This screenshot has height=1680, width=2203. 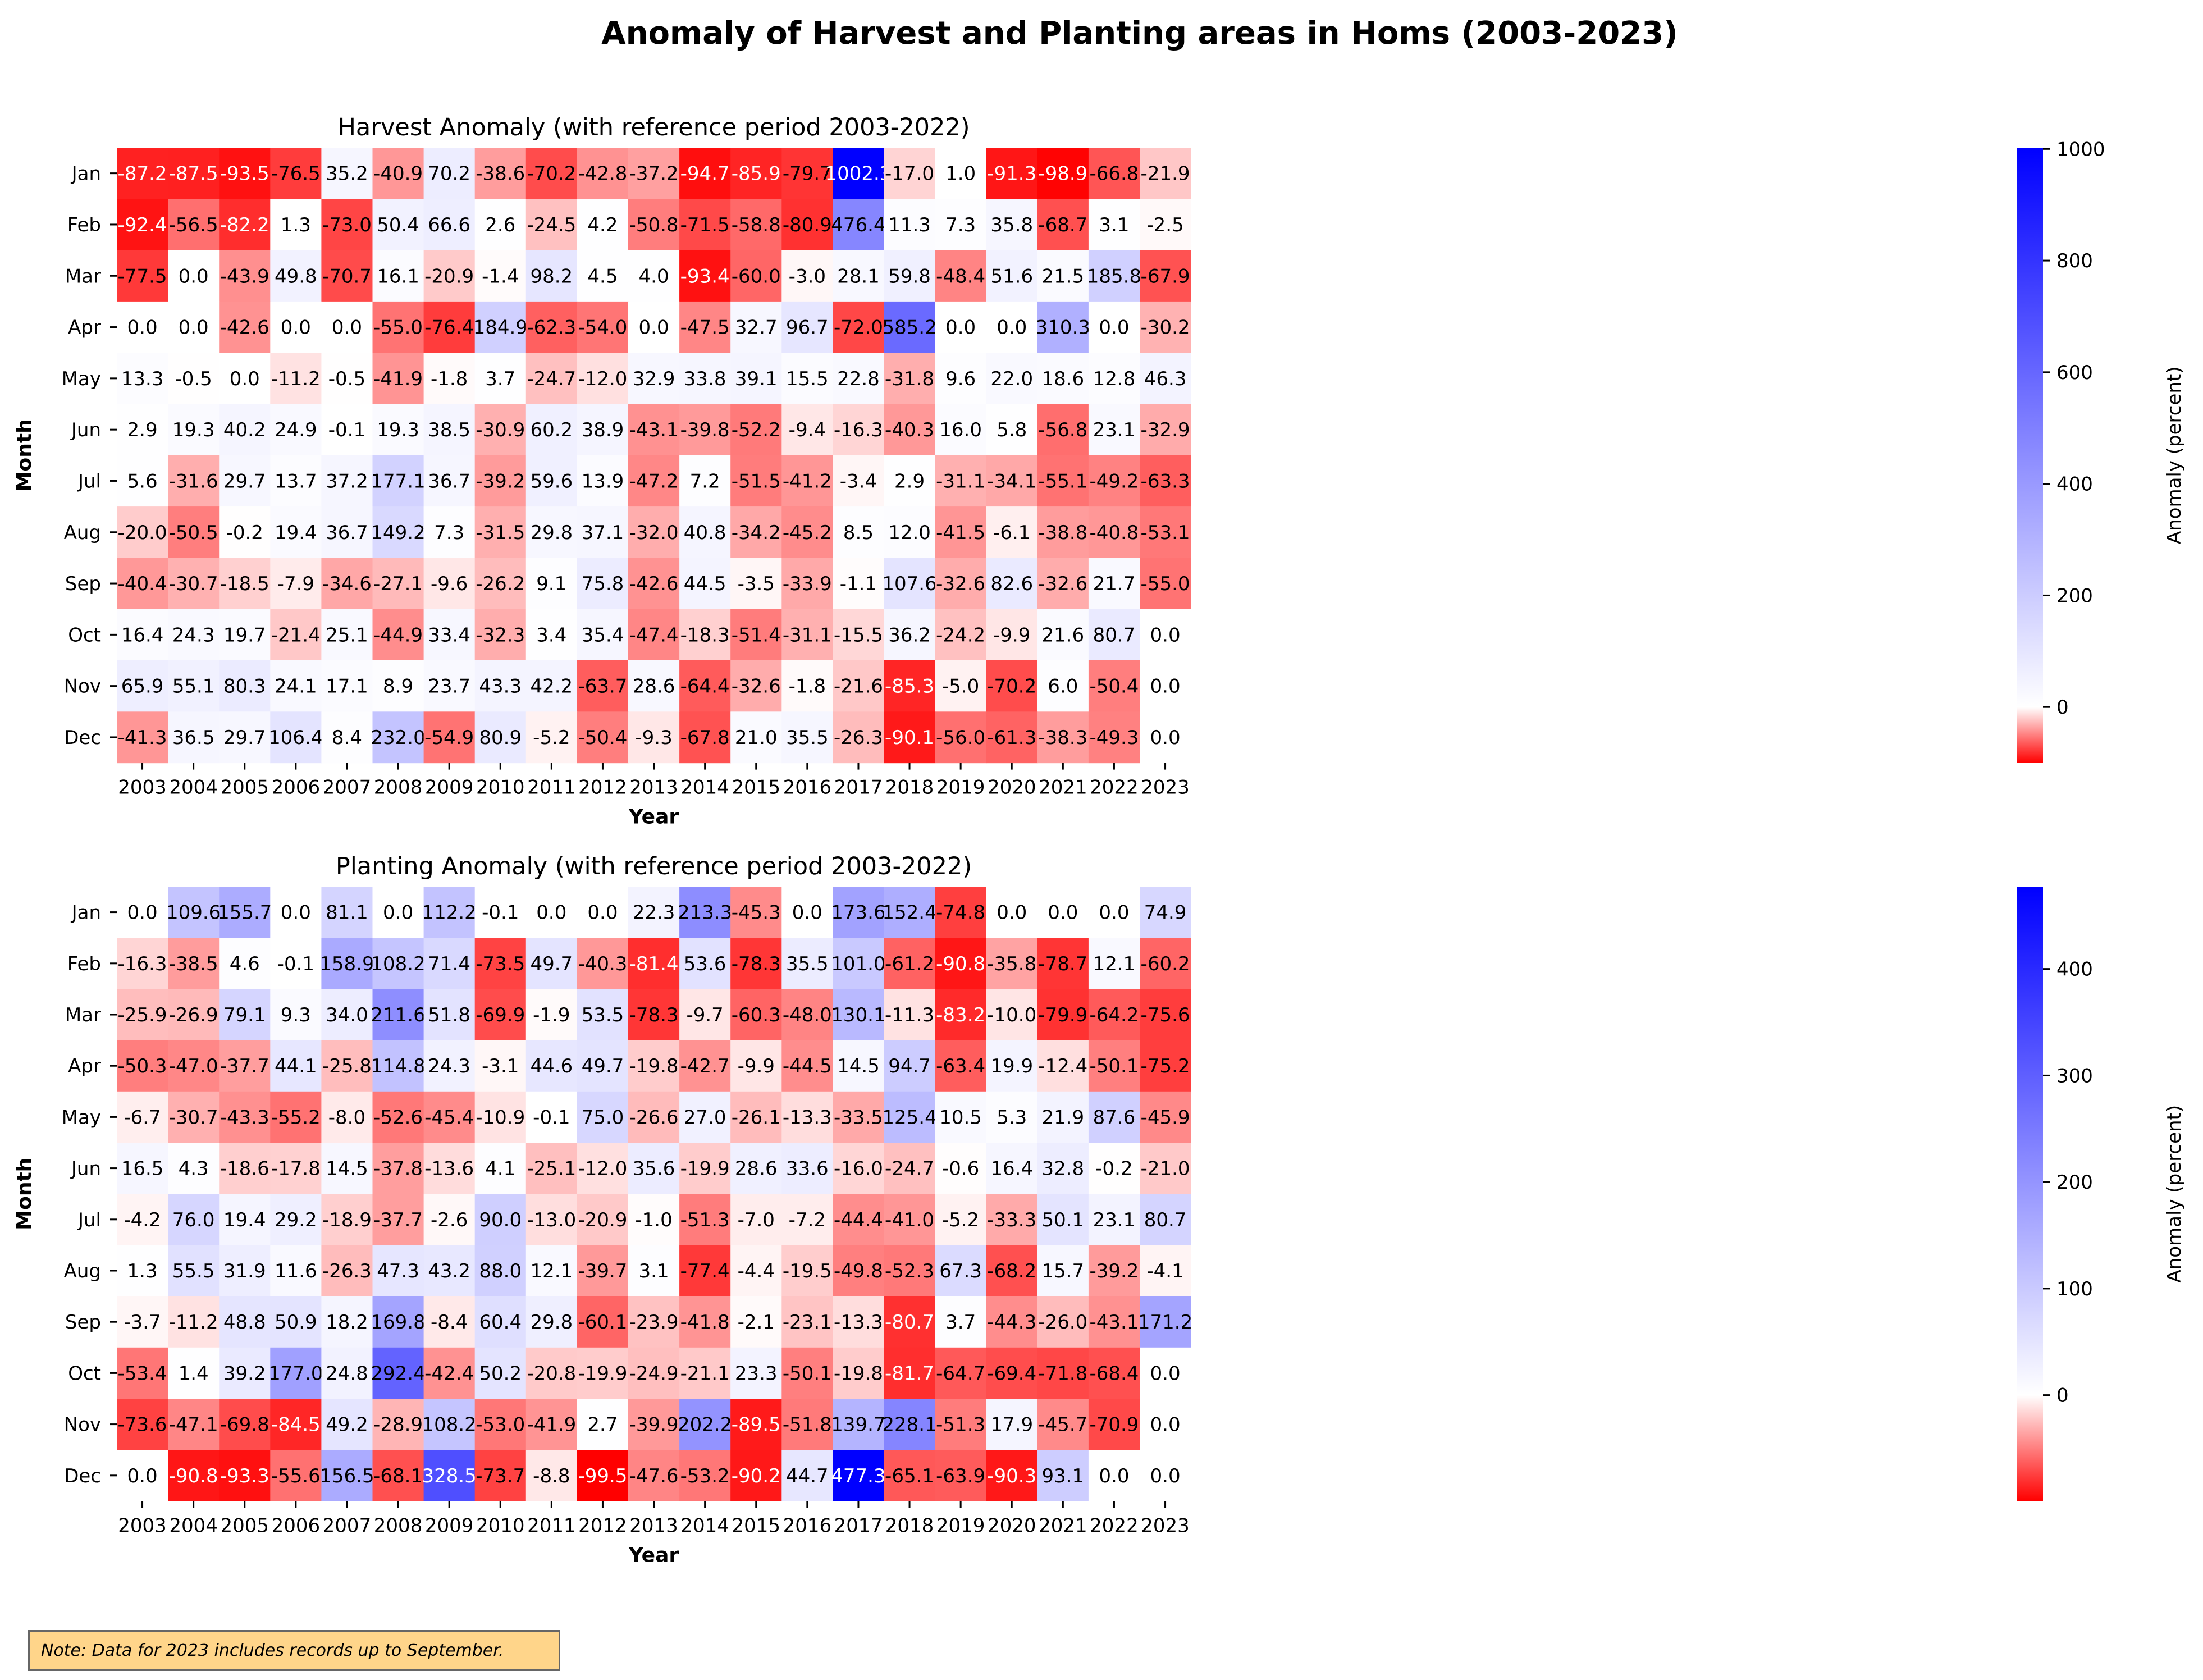 I want to click on cell-value-label: 7.3, so click(x=449, y=533).